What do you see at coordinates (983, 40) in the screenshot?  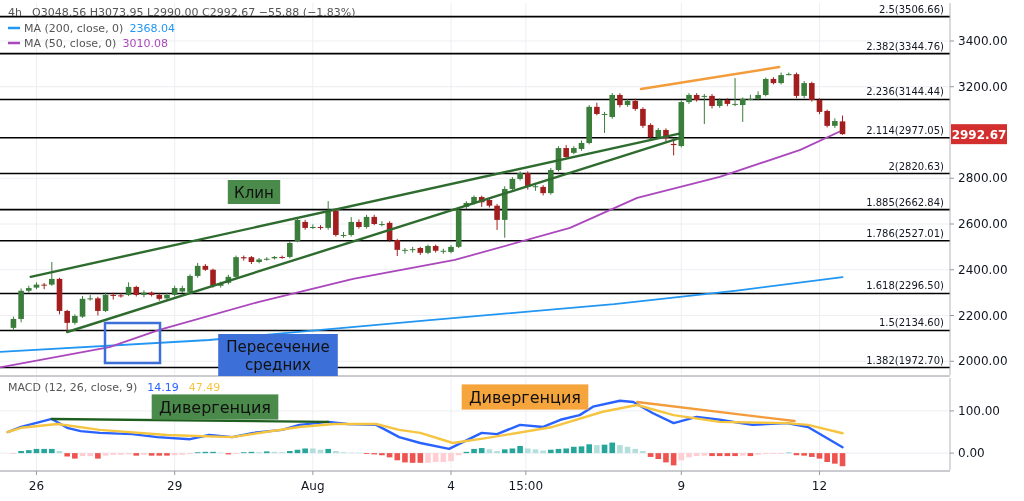 I see `y-tick-label: 3400.00` at bounding box center [983, 40].